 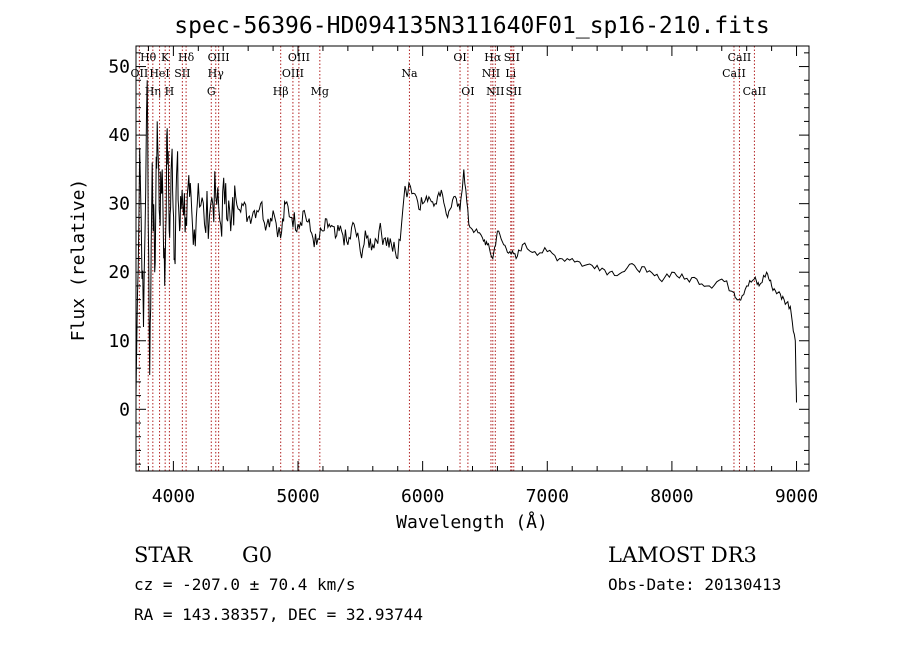 What do you see at coordinates (170, 91) in the screenshot?
I see `line-marker-label: H` at bounding box center [170, 91].